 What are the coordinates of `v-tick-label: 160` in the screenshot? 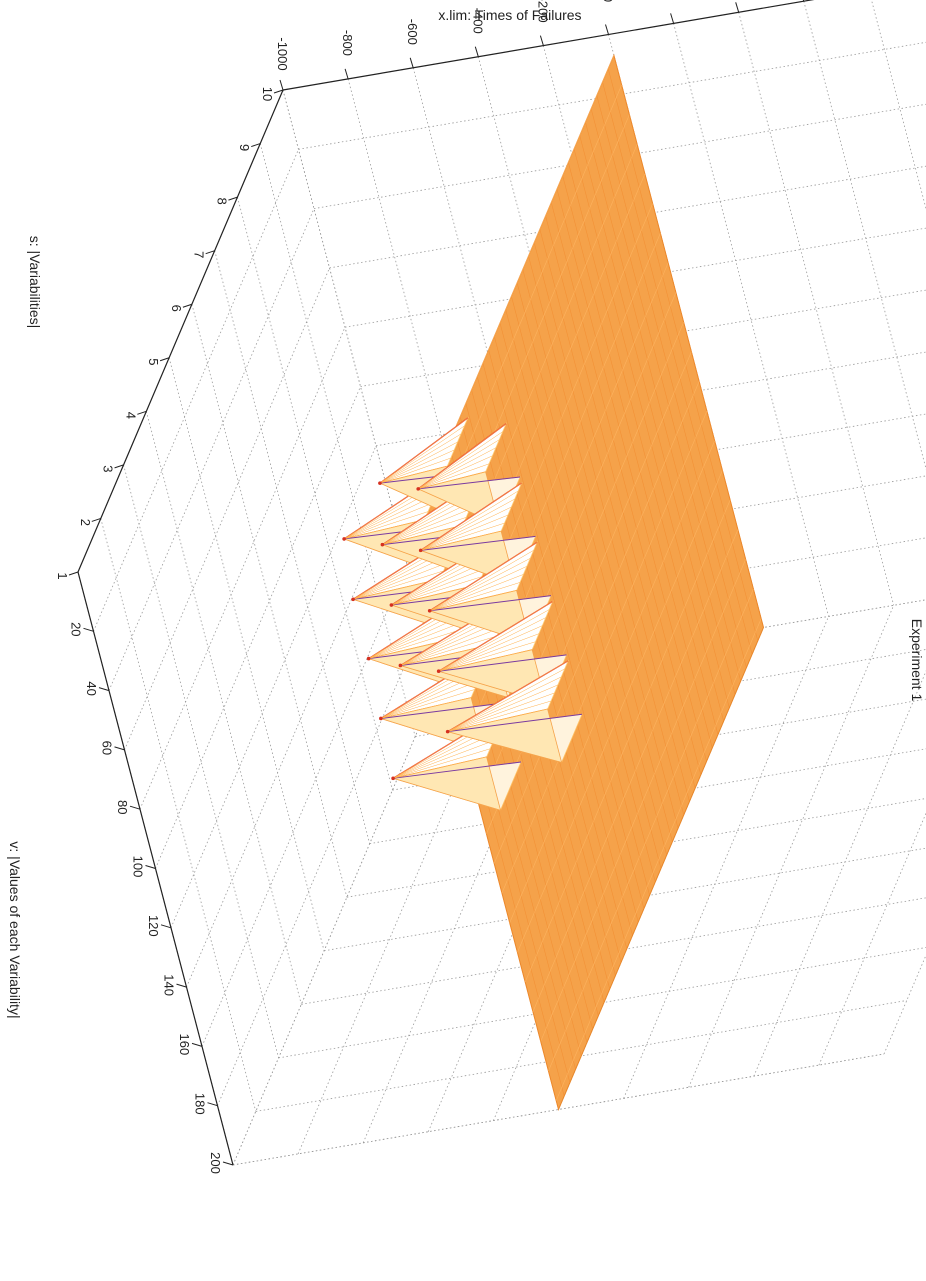 It's located at (184, 1045).